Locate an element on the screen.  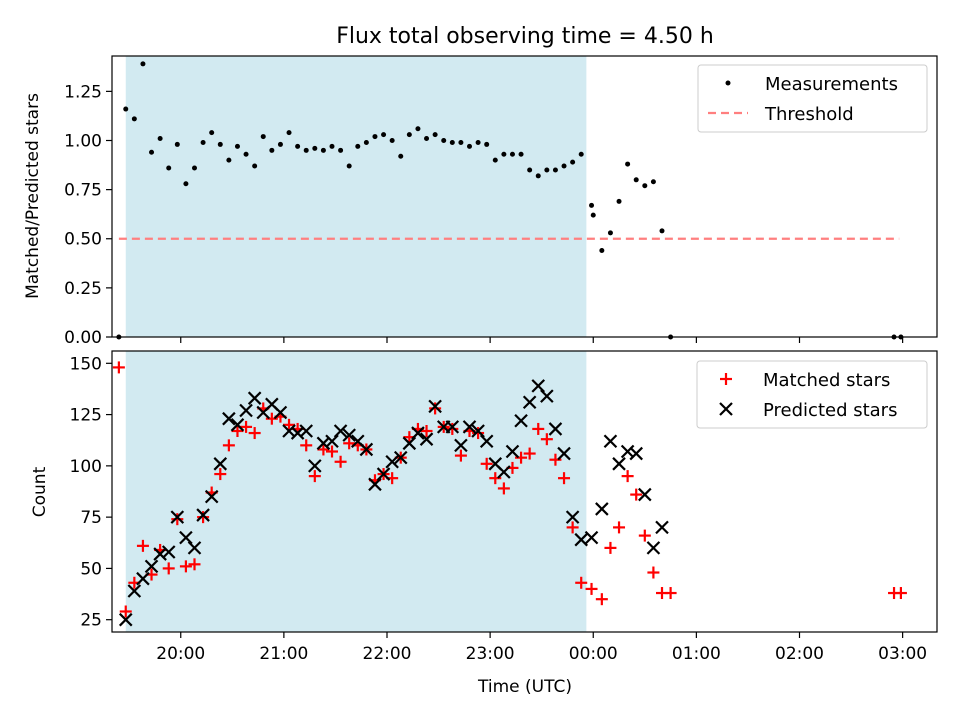
top-x-ticks is located at coordinates (542, 340).